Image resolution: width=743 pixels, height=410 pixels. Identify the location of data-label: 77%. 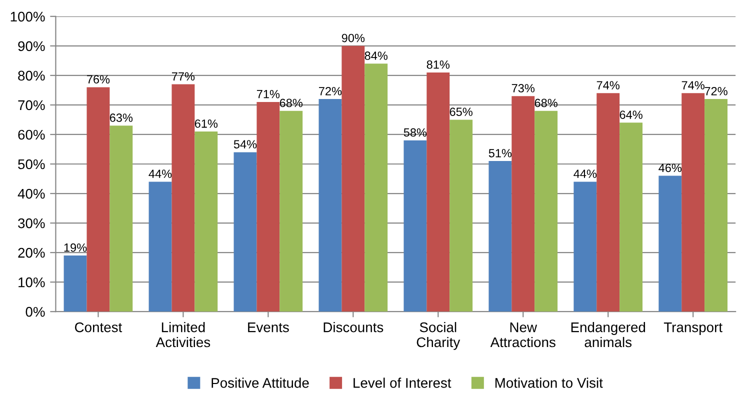
(183, 76).